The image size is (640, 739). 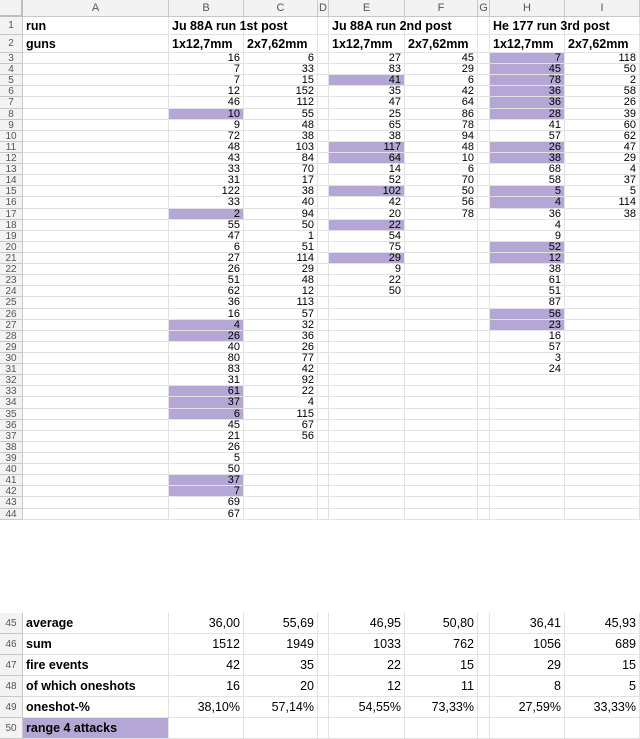 I want to click on cell-e12: 64, so click(x=367, y=158).